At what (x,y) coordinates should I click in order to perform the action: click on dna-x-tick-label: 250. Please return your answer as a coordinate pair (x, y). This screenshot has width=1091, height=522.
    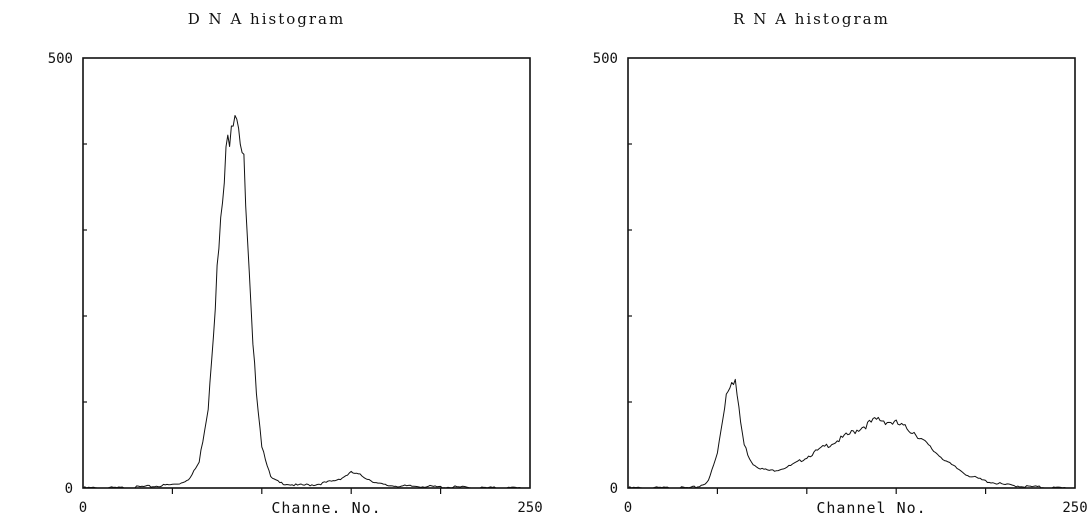
    Looking at the image, I should click on (529, 508).